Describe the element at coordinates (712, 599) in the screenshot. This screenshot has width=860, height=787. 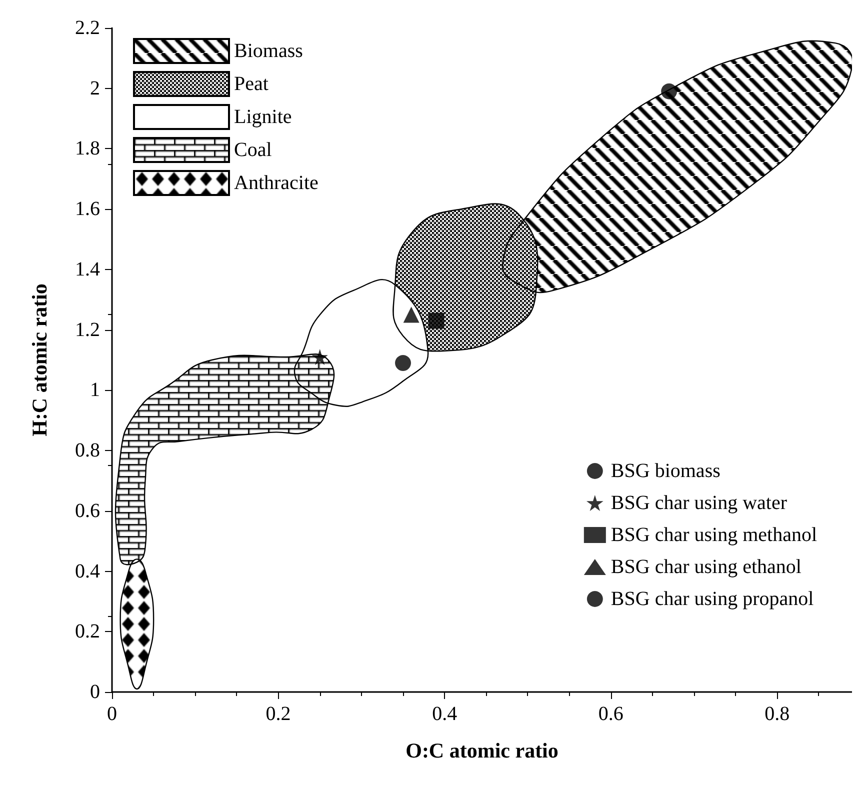
I see `legend-label: BSG char using propanol` at that location.